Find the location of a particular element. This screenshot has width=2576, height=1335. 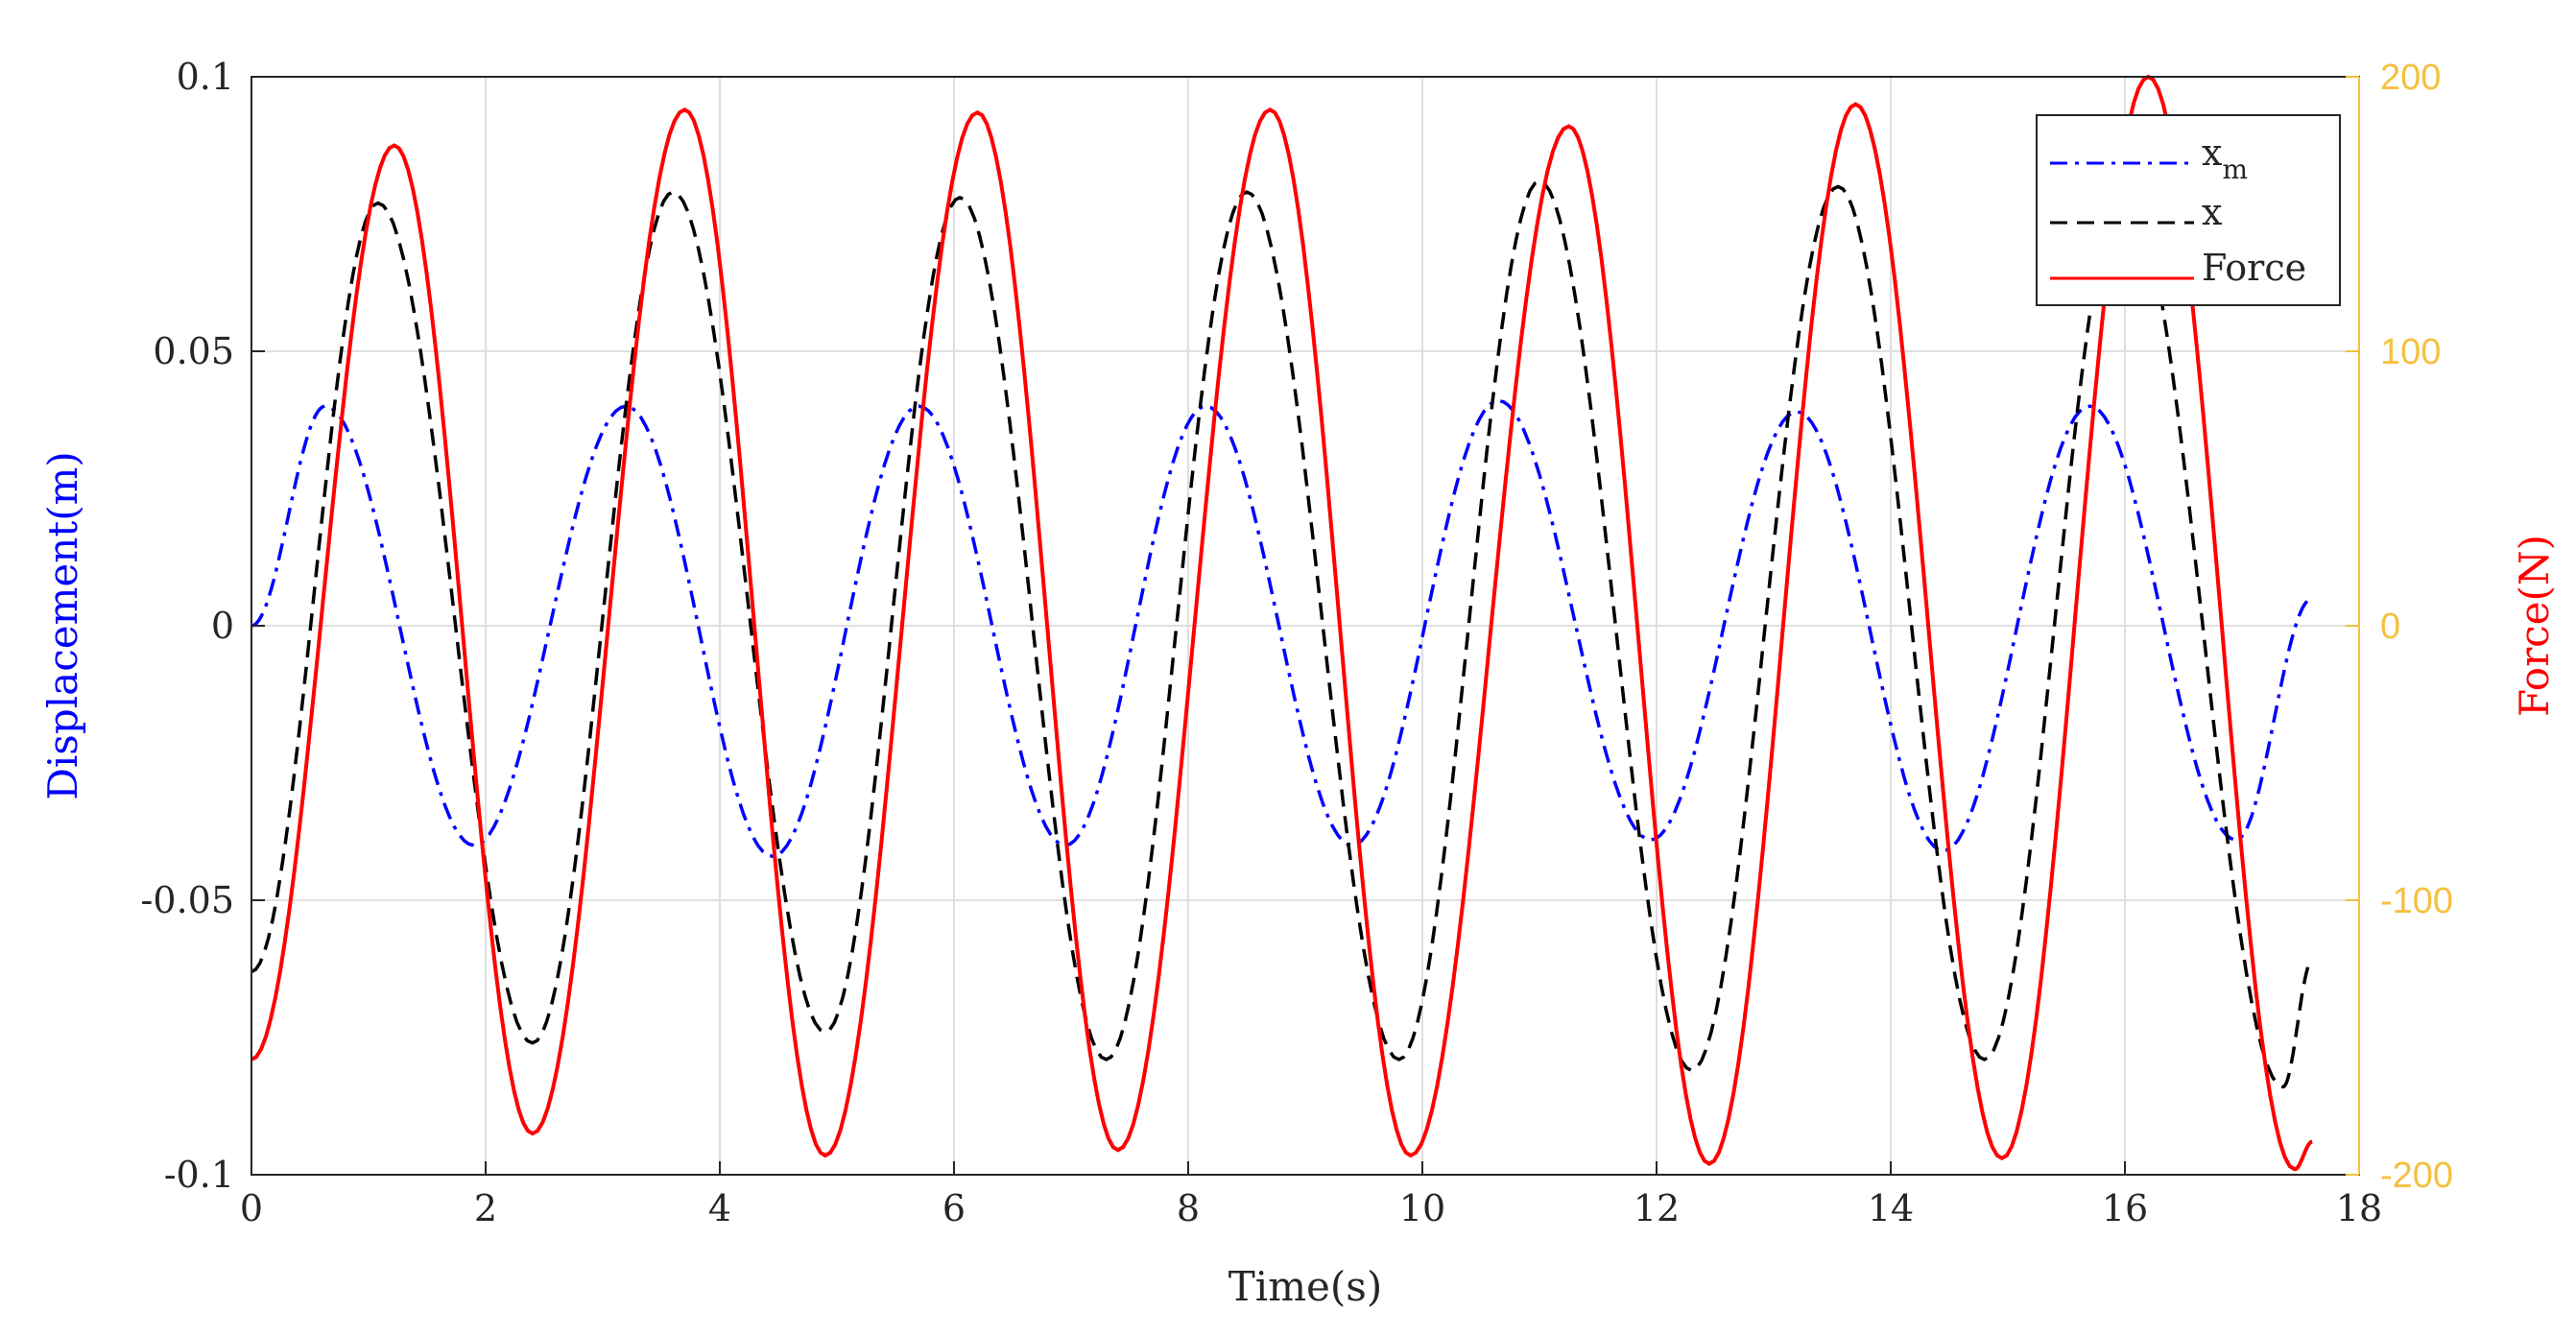

legend-label-xm-main: x is located at coordinates (2212, 152).